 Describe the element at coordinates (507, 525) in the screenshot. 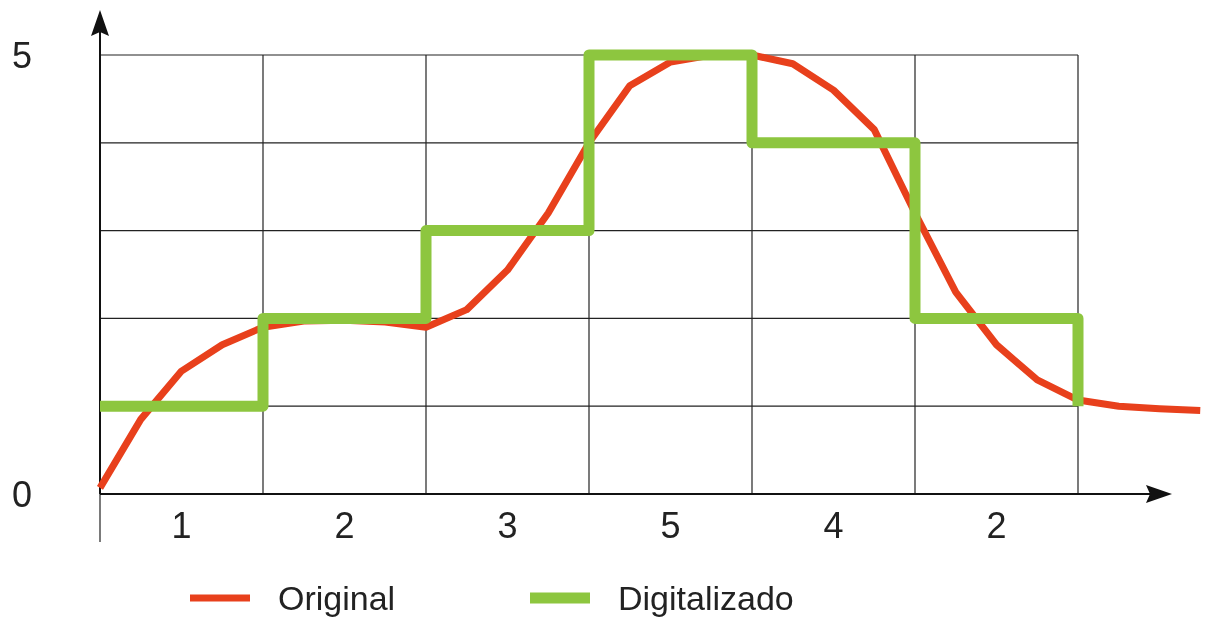

I see `x-tick-label: 3` at that location.